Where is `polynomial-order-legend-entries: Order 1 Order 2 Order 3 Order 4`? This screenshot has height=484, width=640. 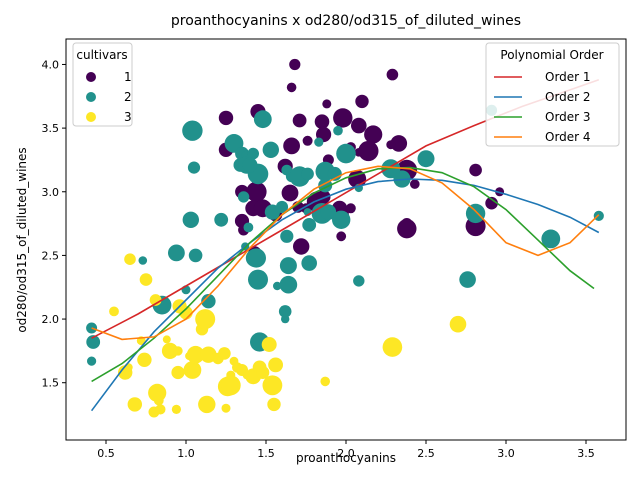 polynomial-order-legend-entries: Order 1 Order 2 Order 3 Order 4 is located at coordinates (542, 107).